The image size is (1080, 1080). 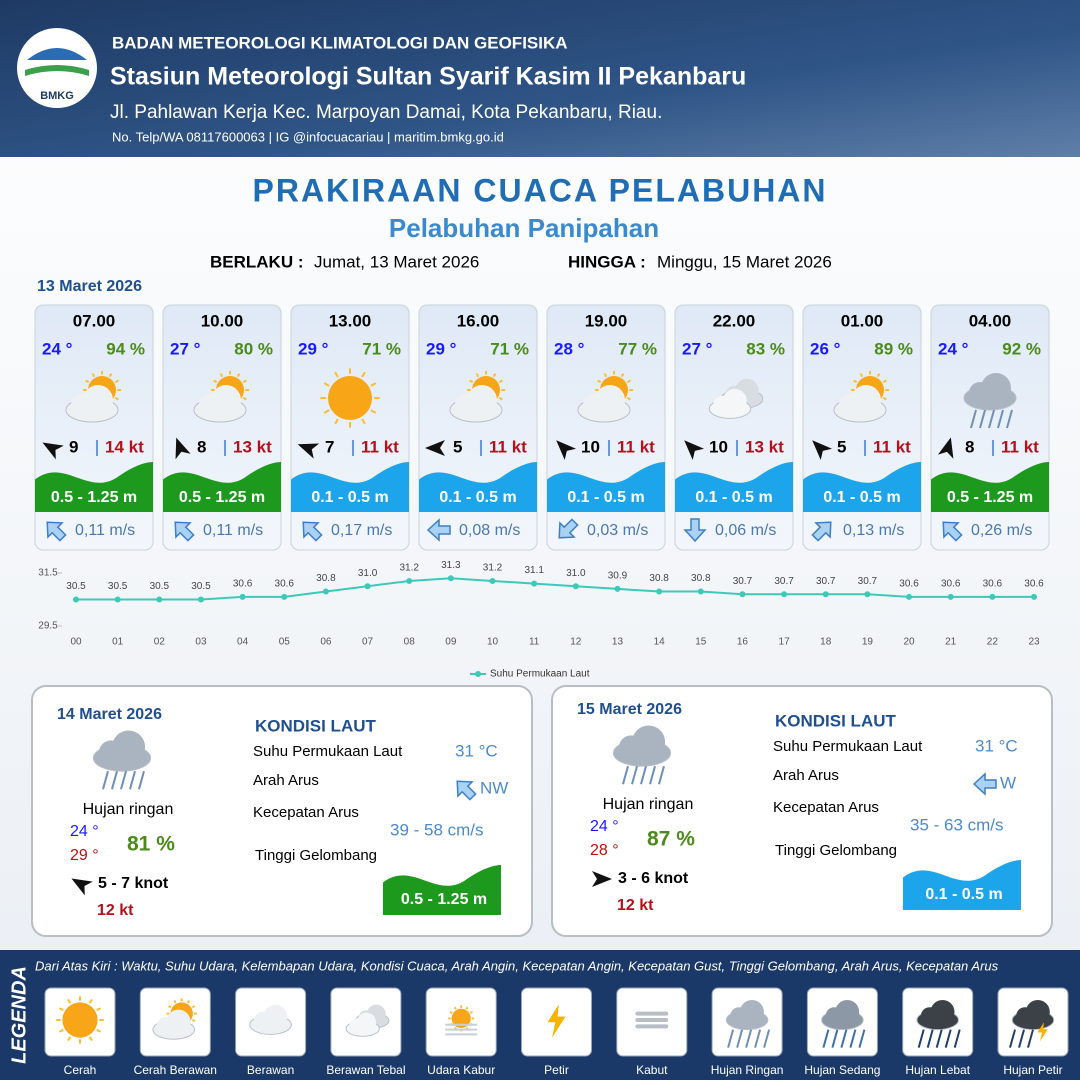 I want to click on x-tick-label: 00, so click(x=76, y=642).